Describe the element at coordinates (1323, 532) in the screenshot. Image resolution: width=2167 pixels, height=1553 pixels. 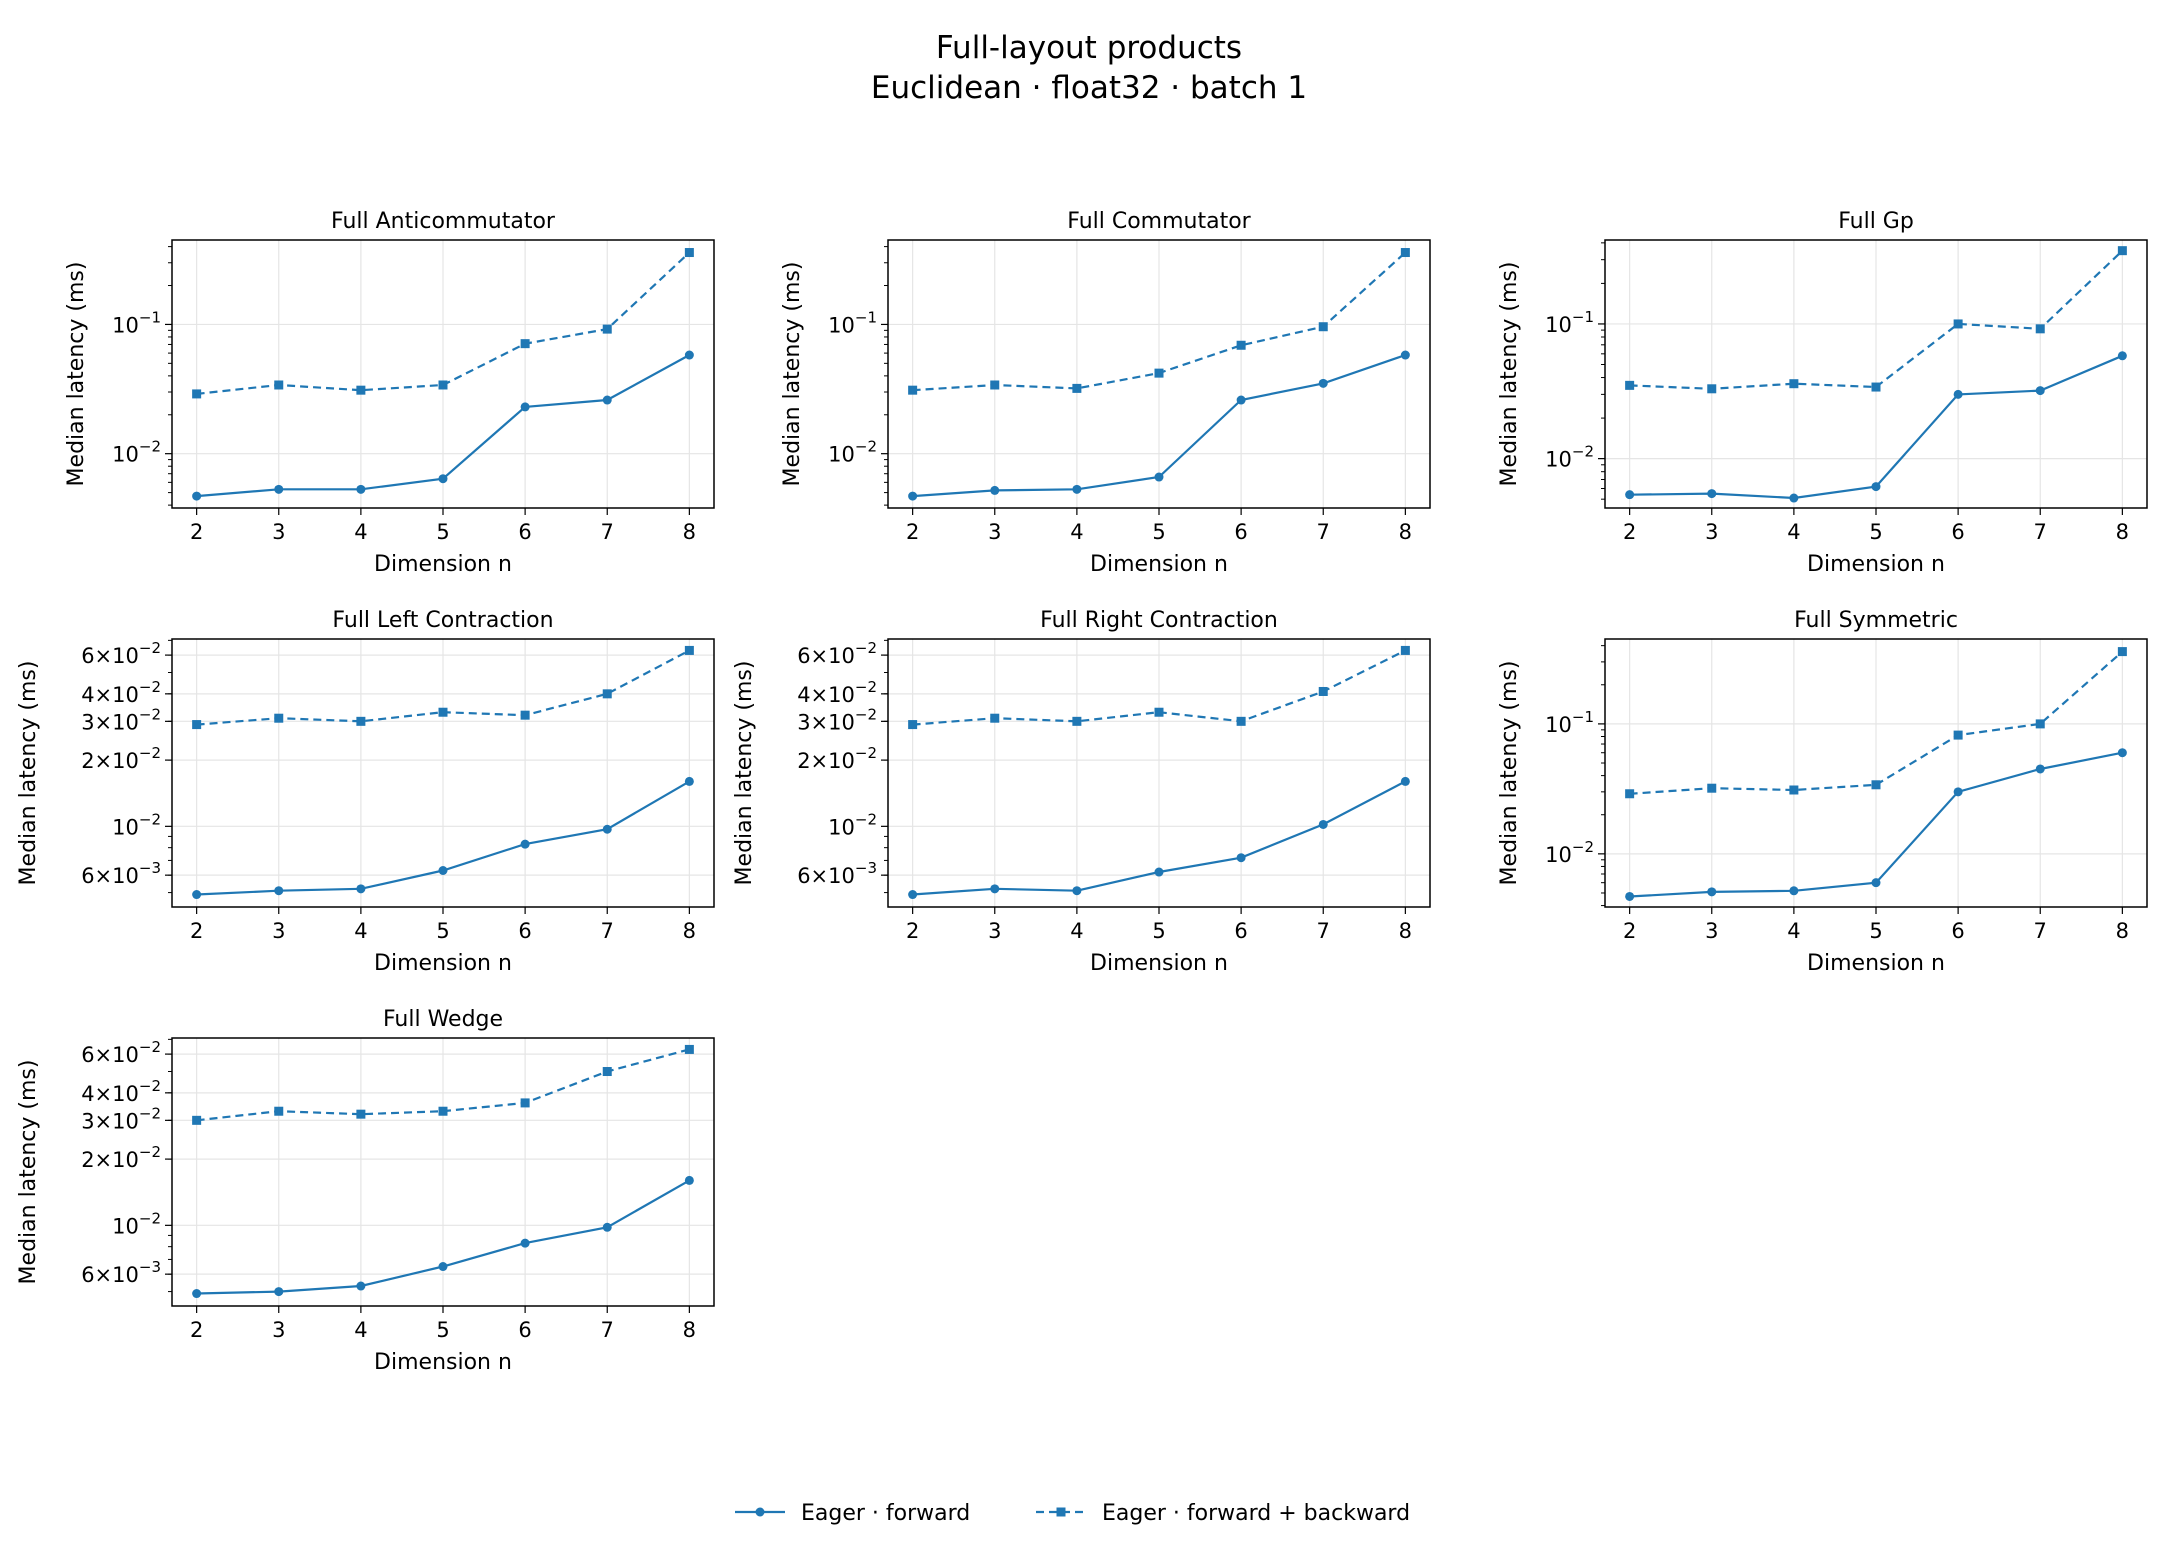
I see `x-tick-label: 7` at that location.